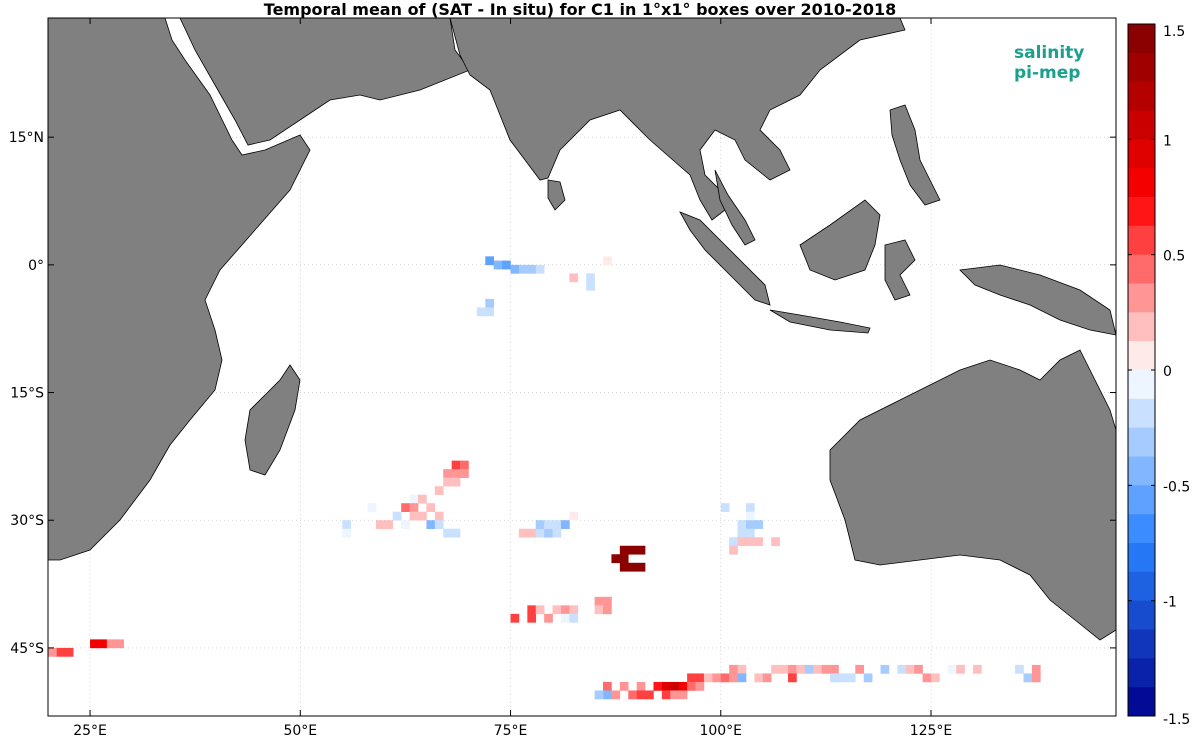  I want to click on lat-tick-label: 30°S, so click(27, 521).